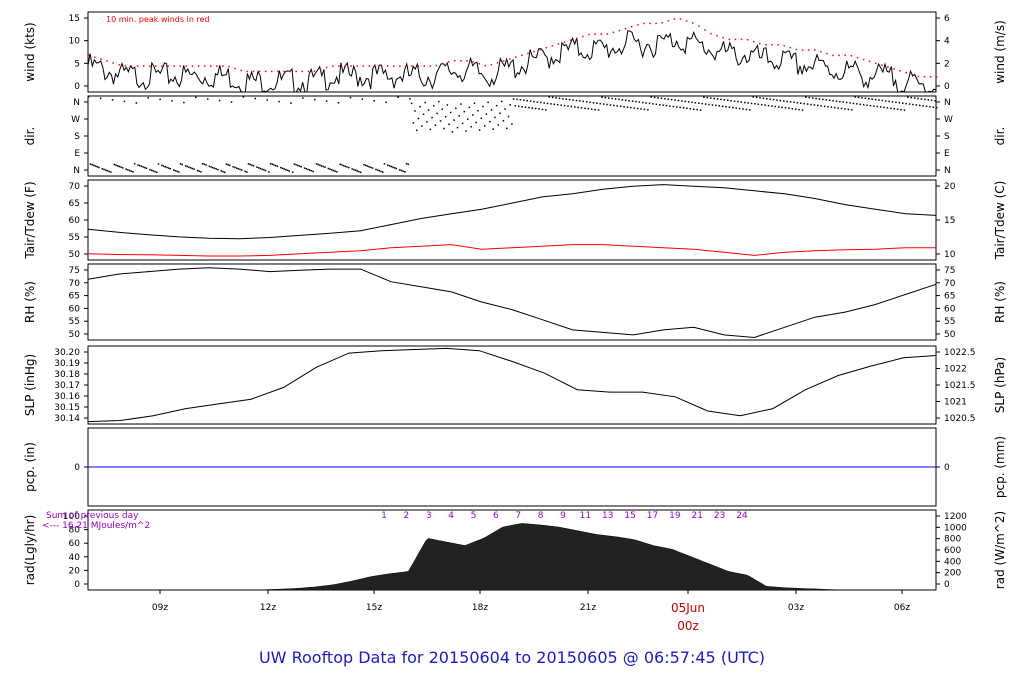  Describe the element at coordinates (949, 322) in the screenshot. I see `ytick-label-right-rh: 55` at that location.